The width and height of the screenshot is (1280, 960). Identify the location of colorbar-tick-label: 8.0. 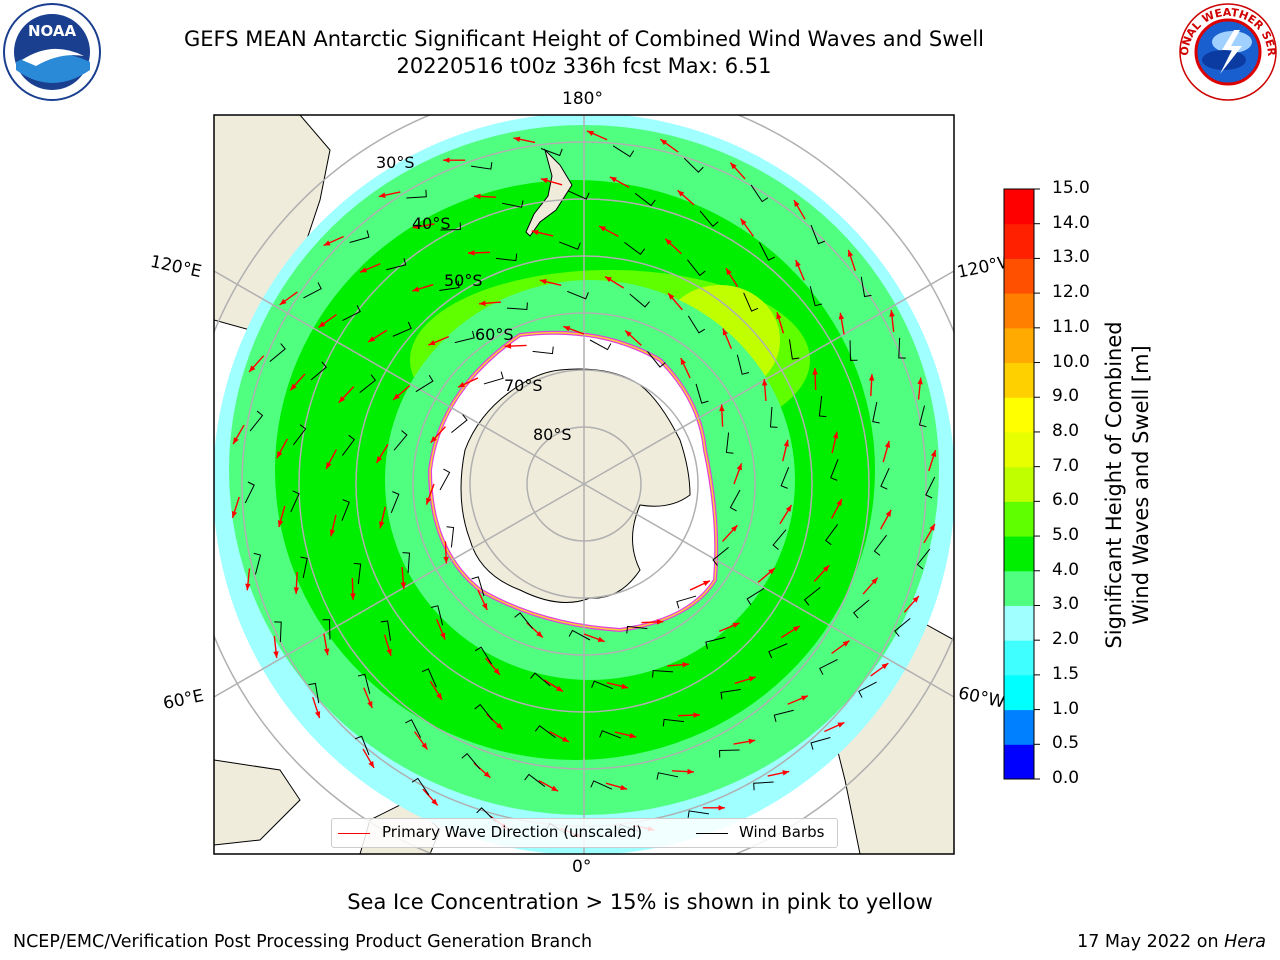
(1066, 430).